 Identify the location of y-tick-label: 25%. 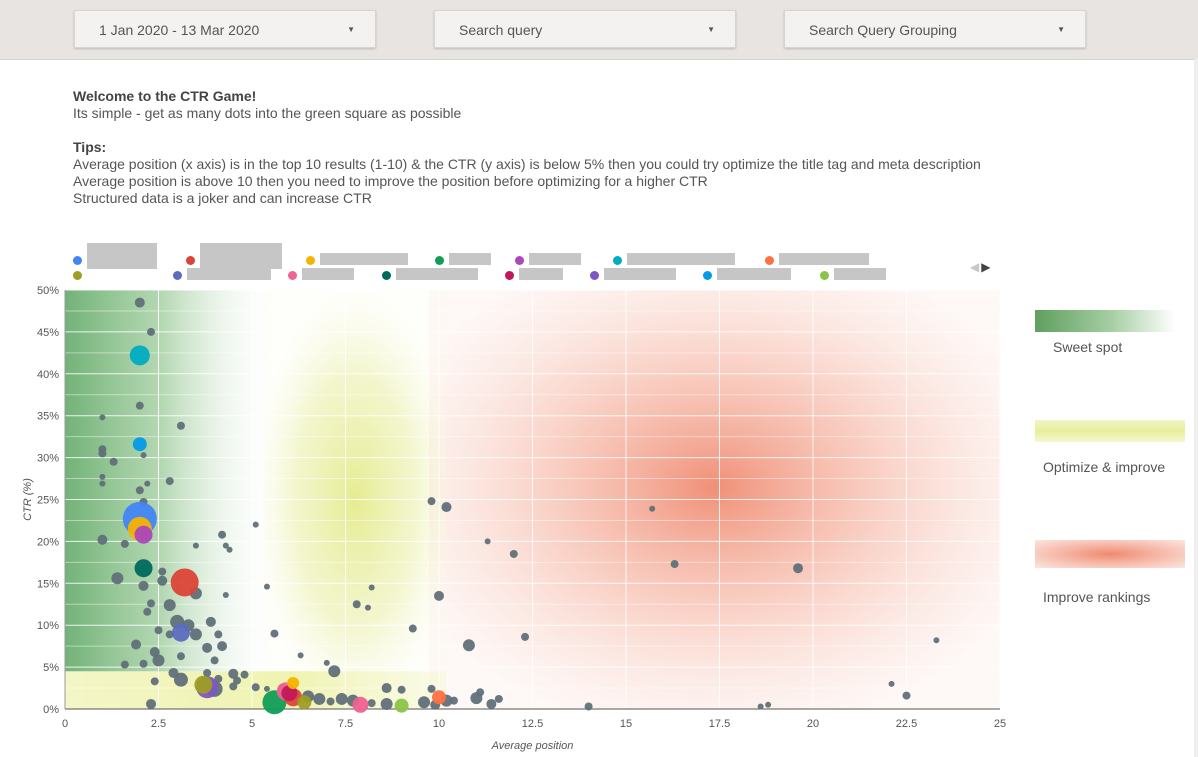
(48, 501).